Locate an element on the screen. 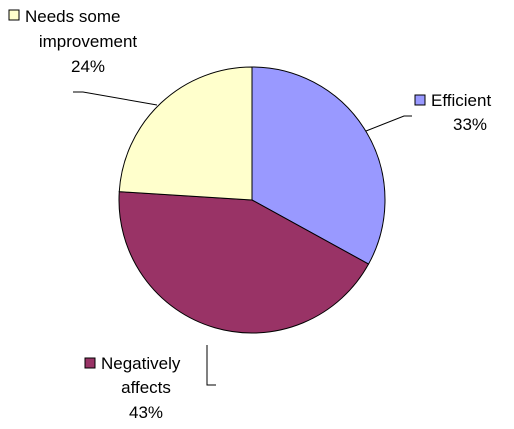 The width and height of the screenshot is (514, 429). pie-slice-needs-some-improvement is located at coordinates (185, 133).